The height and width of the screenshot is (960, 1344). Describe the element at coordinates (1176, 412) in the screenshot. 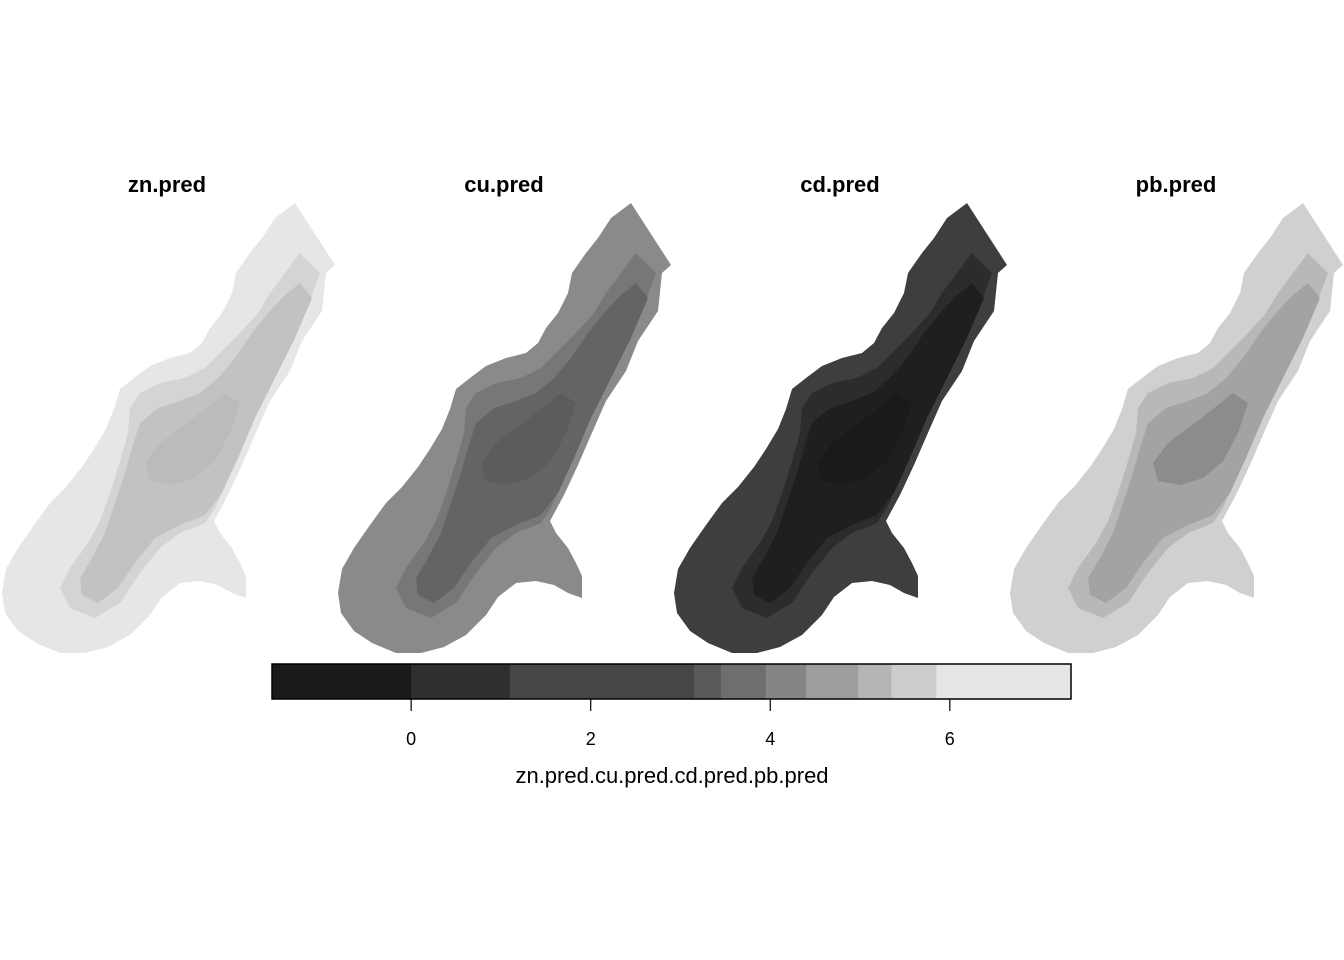

I see `map-panel-pb: pb.pred` at that location.